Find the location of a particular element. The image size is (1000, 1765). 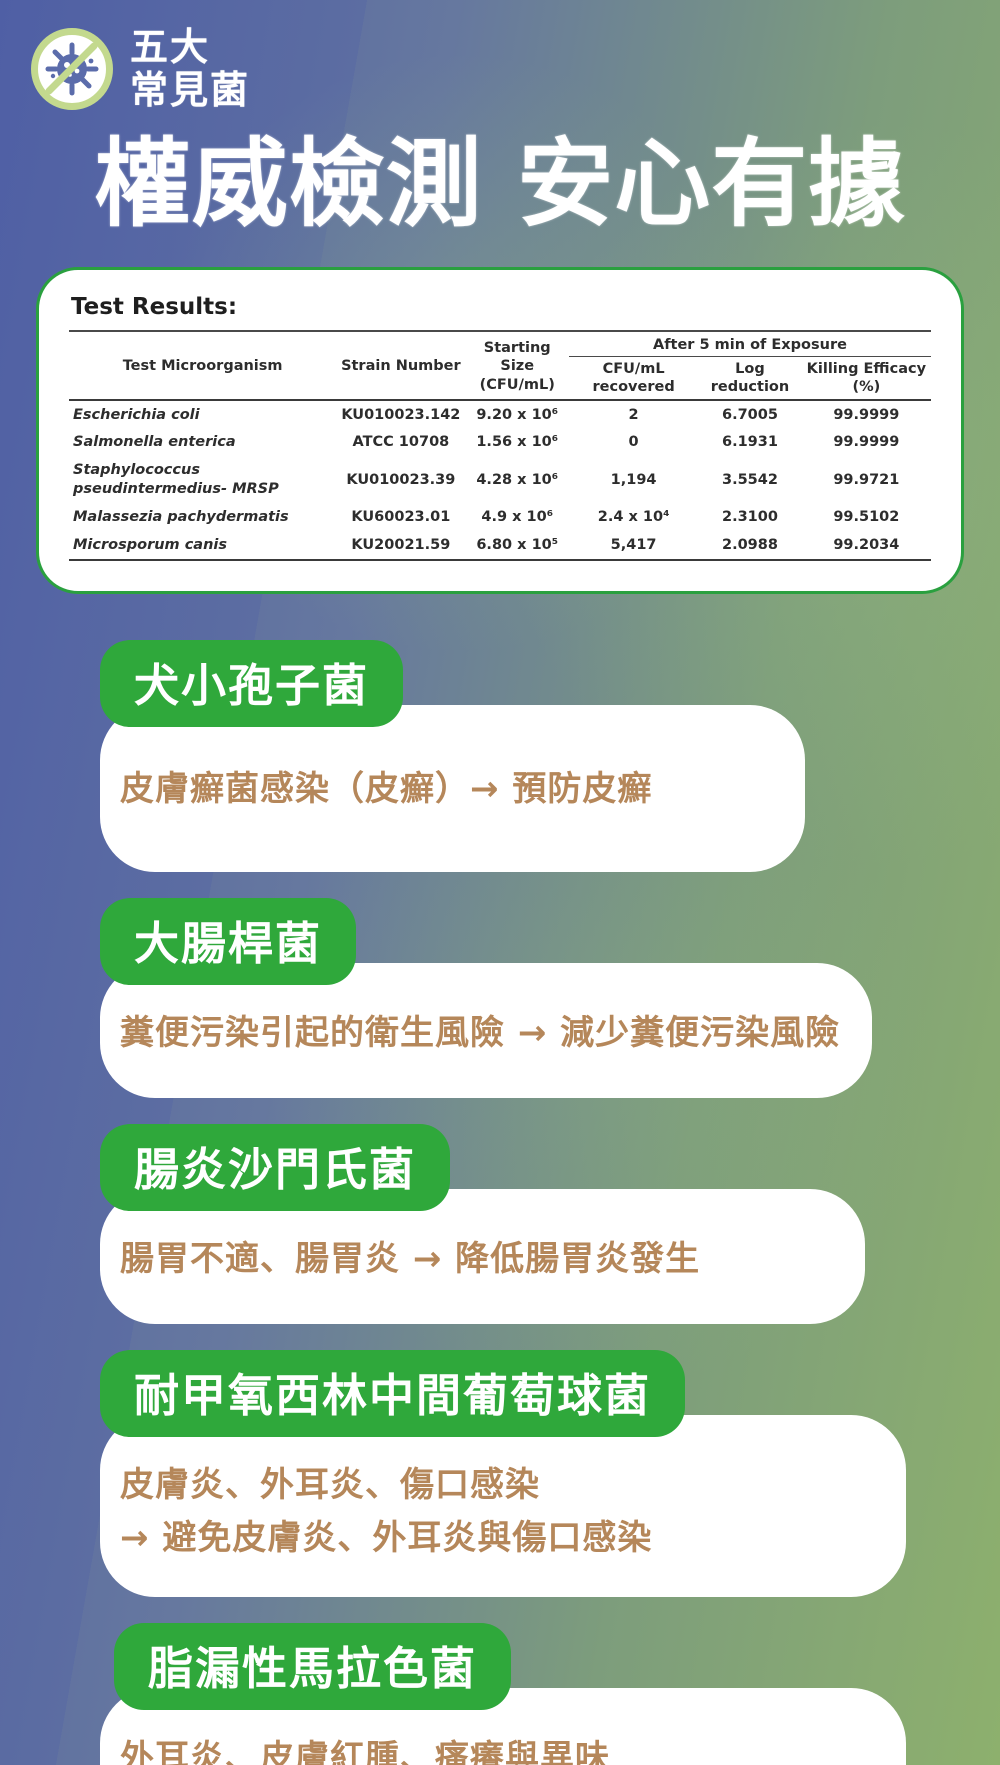

section-pill: 脂漏性馬拉色菌 is located at coordinates (313, 1667).